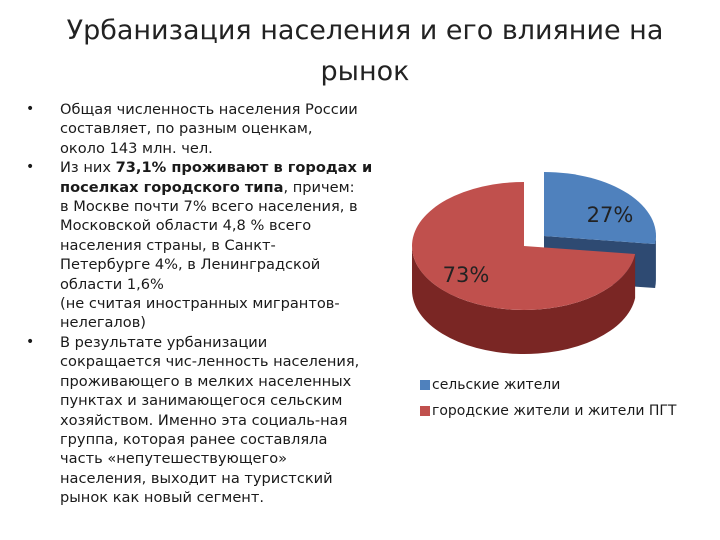 This screenshot has height=540, width=720. I want to click on bullet2-line: Московской области 4,8 % всего, so click(186, 226).